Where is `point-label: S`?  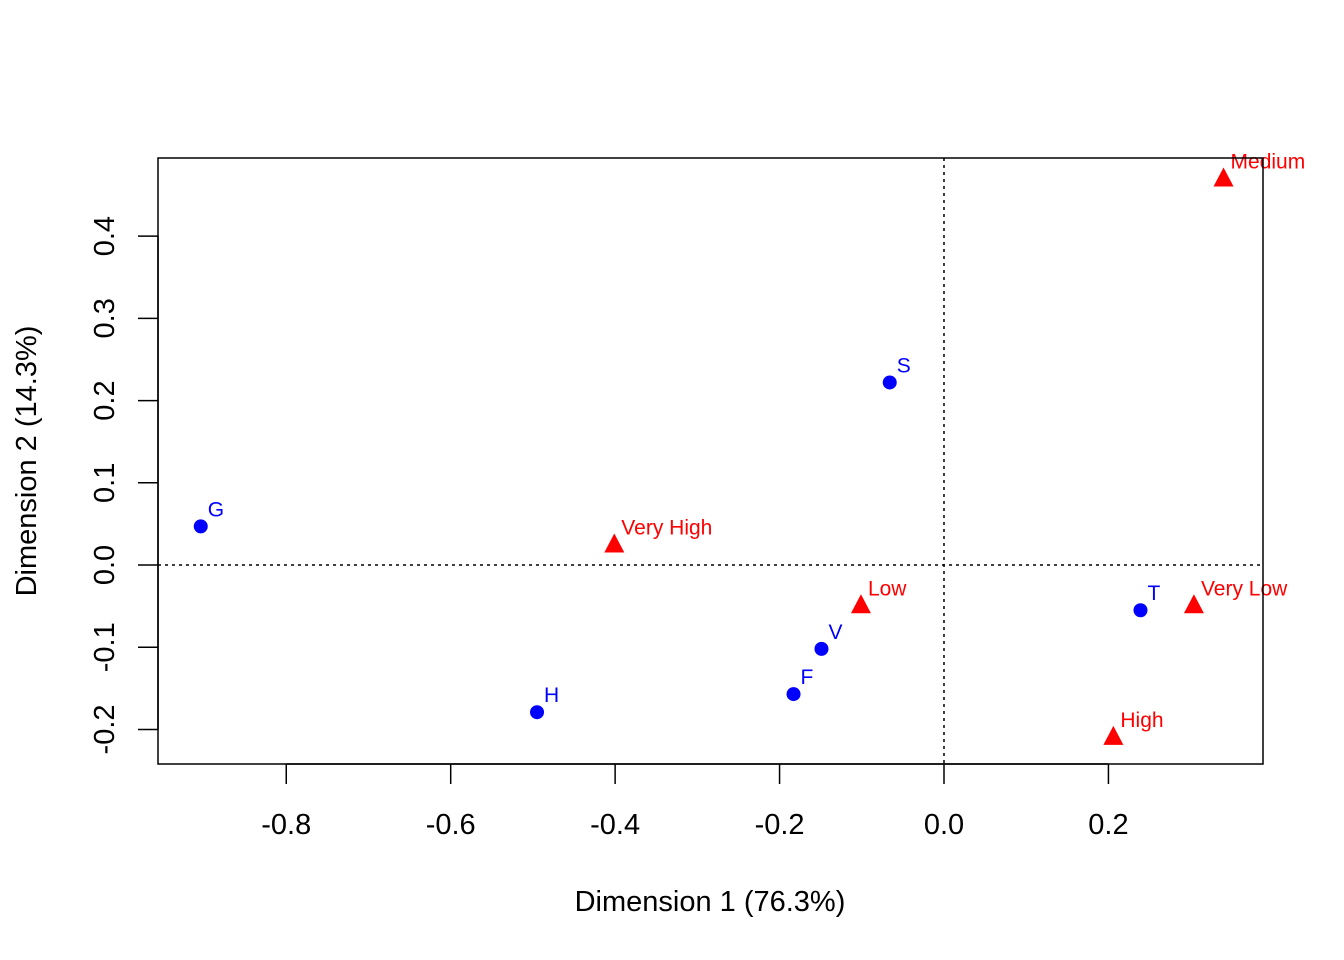 point-label: S is located at coordinates (904, 365).